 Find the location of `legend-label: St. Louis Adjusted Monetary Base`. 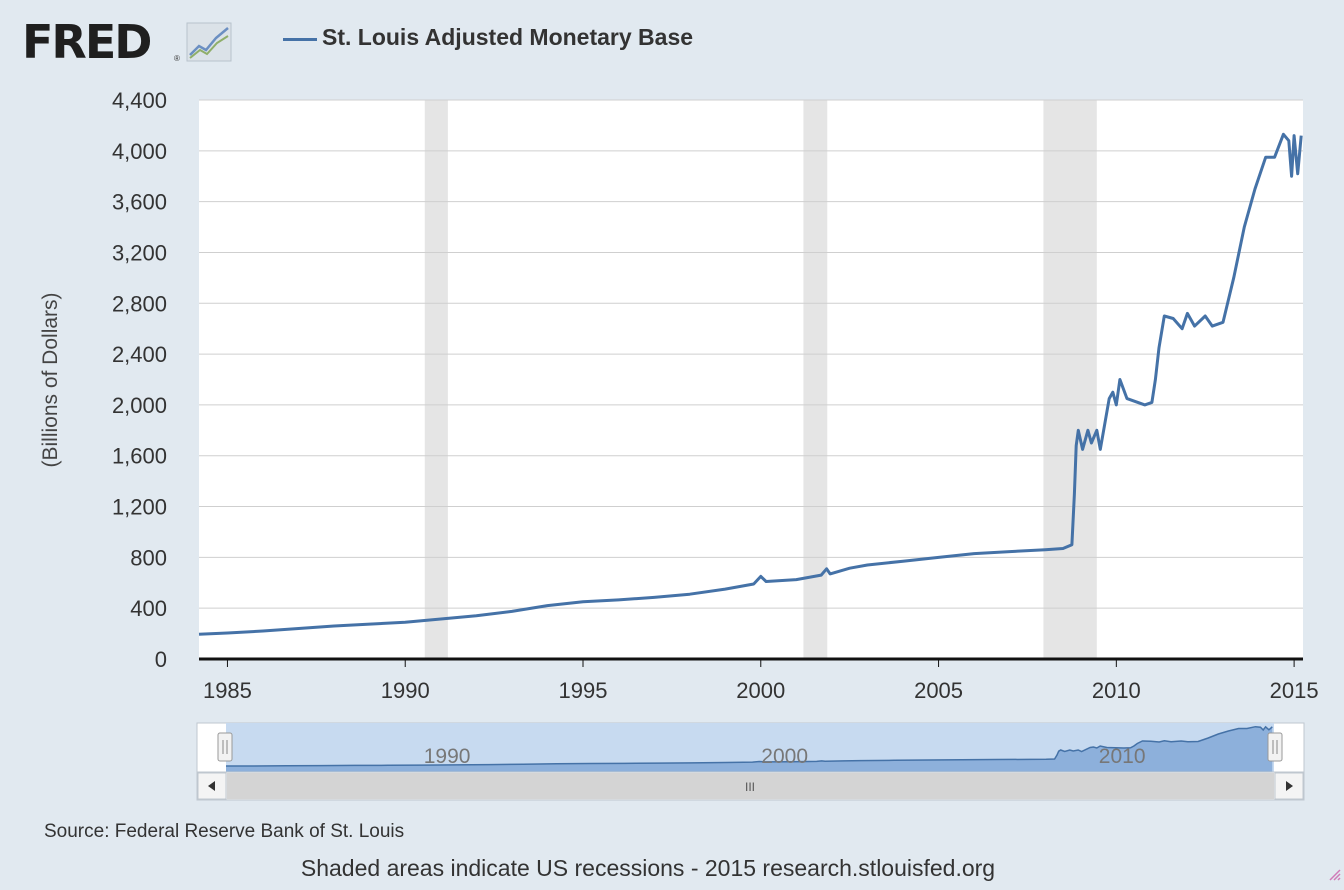

legend-label: St. Louis Adjusted Monetary Base is located at coordinates (508, 37).